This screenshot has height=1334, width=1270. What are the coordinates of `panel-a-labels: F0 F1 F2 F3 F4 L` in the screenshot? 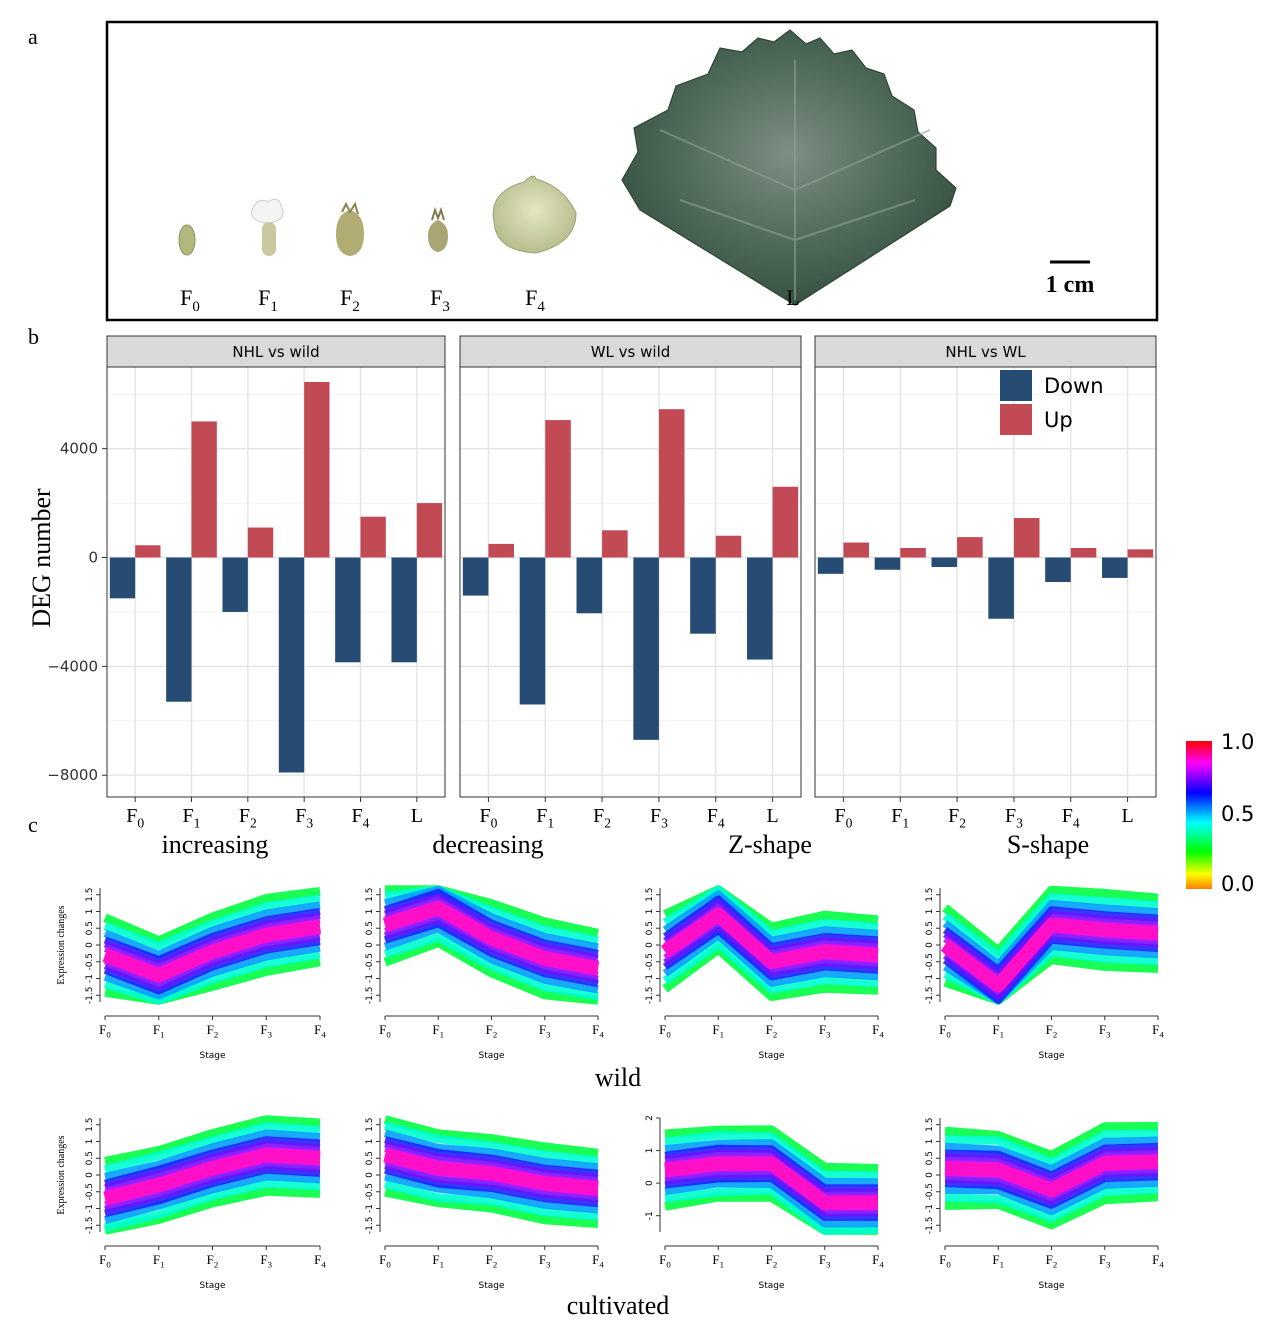 It's located at (490, 300).